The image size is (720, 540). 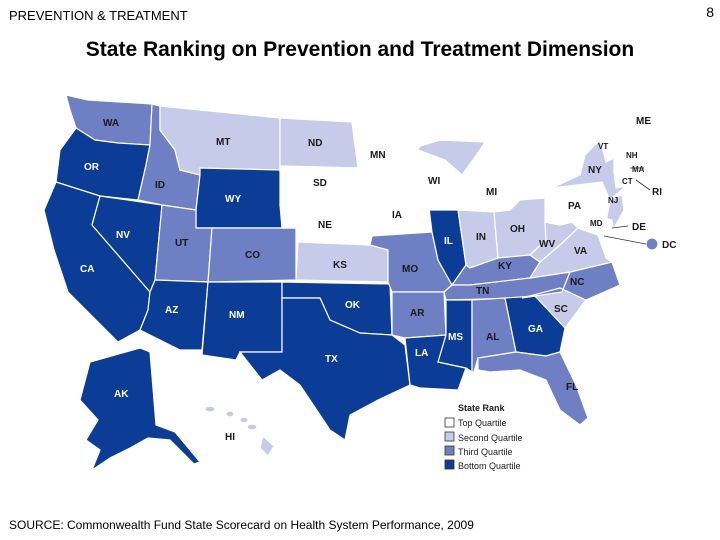 I want to click on legend-swatch-third, so click(x=449, y=450).